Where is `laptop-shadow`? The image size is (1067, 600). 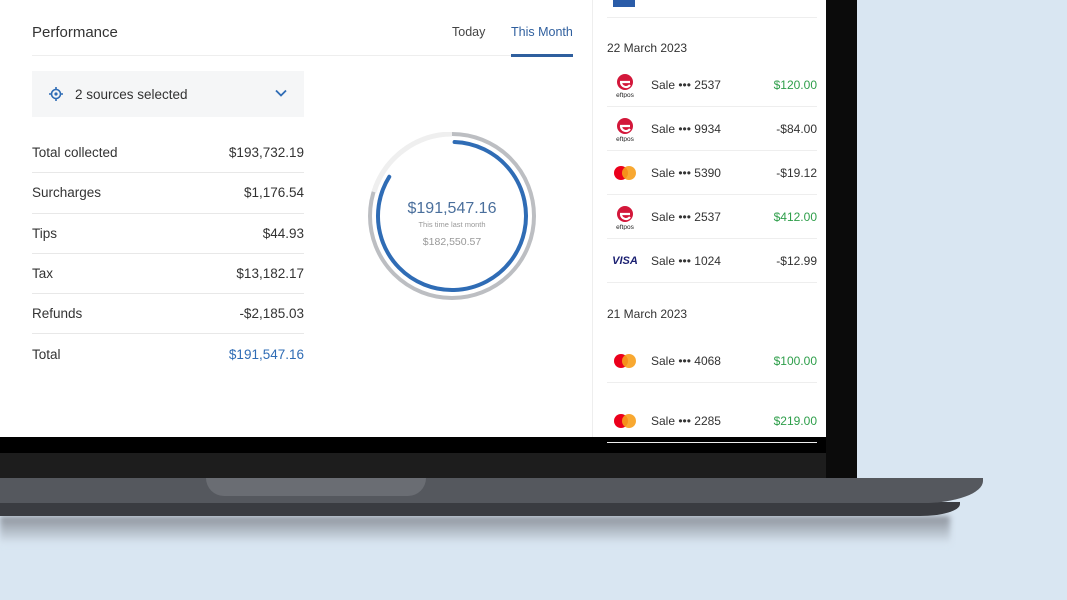 laptop-shadow is located at coordinates (475, 530).